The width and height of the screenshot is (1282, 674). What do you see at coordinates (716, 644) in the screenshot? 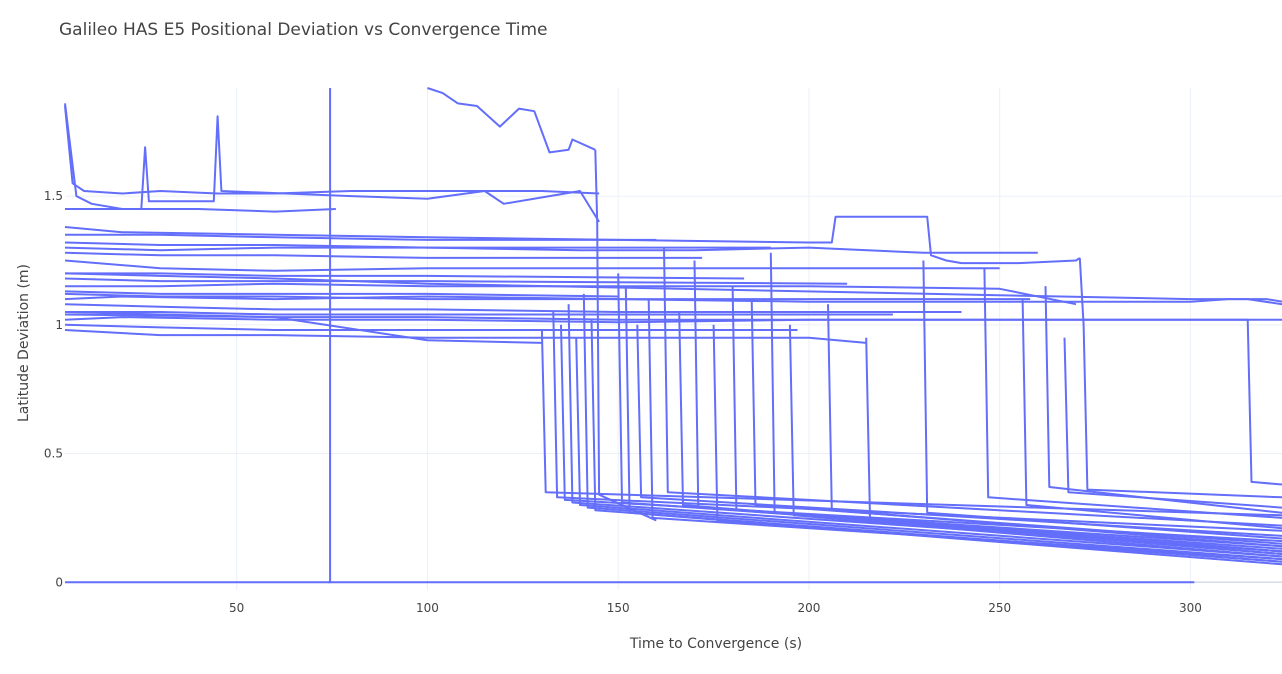
I see `x-axis-label: Time to Convergence (s)` at bounding box center [716, 644].